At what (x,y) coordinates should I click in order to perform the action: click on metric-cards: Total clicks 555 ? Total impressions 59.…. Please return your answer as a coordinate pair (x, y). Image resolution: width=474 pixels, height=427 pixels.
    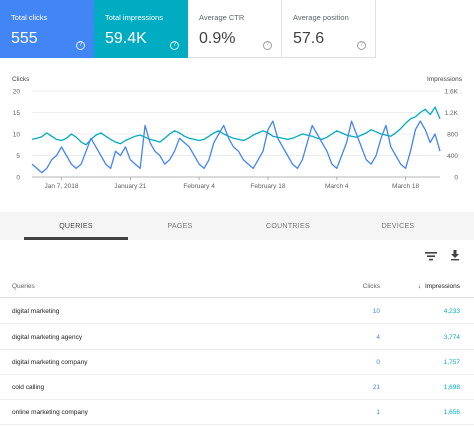
    Looking at the image, I should click on (188, 29).